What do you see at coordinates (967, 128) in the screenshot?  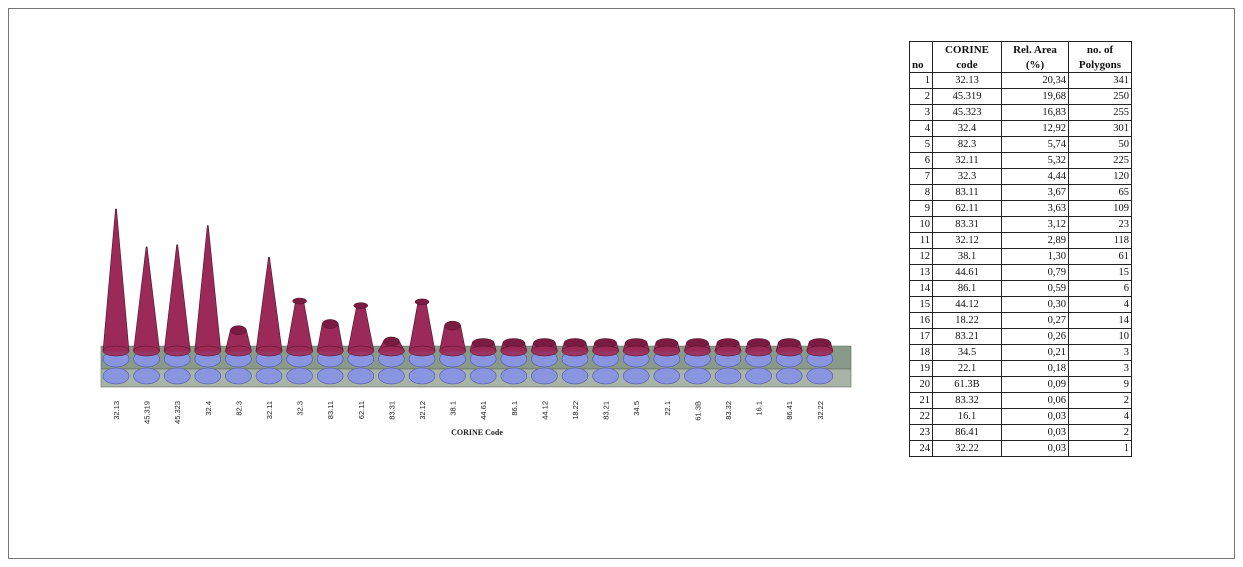 I see `table-cell: 32.4` at bounding box center [967, 128].